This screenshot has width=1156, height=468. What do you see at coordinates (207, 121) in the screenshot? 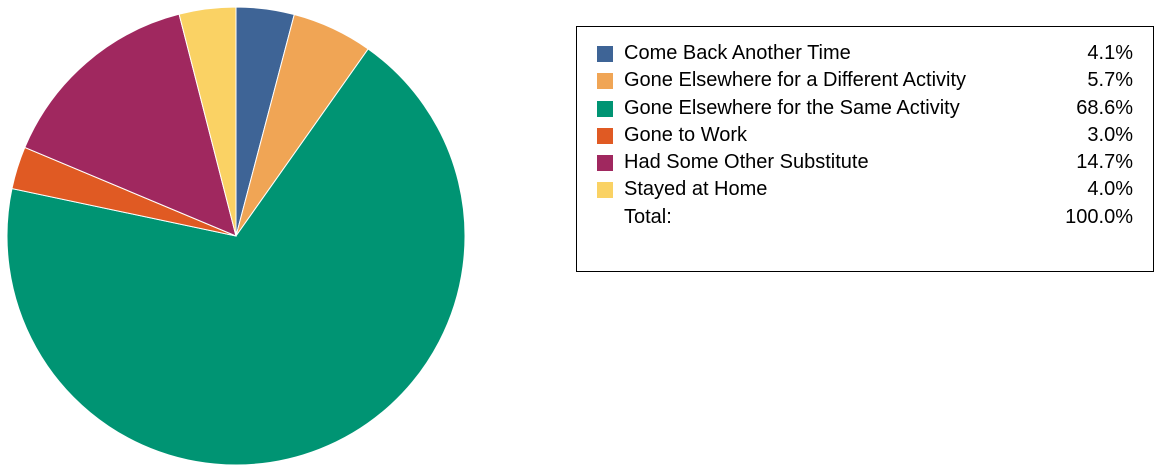
I see `pie-slice-stayed-at-home` at bounding box center [207, 121].